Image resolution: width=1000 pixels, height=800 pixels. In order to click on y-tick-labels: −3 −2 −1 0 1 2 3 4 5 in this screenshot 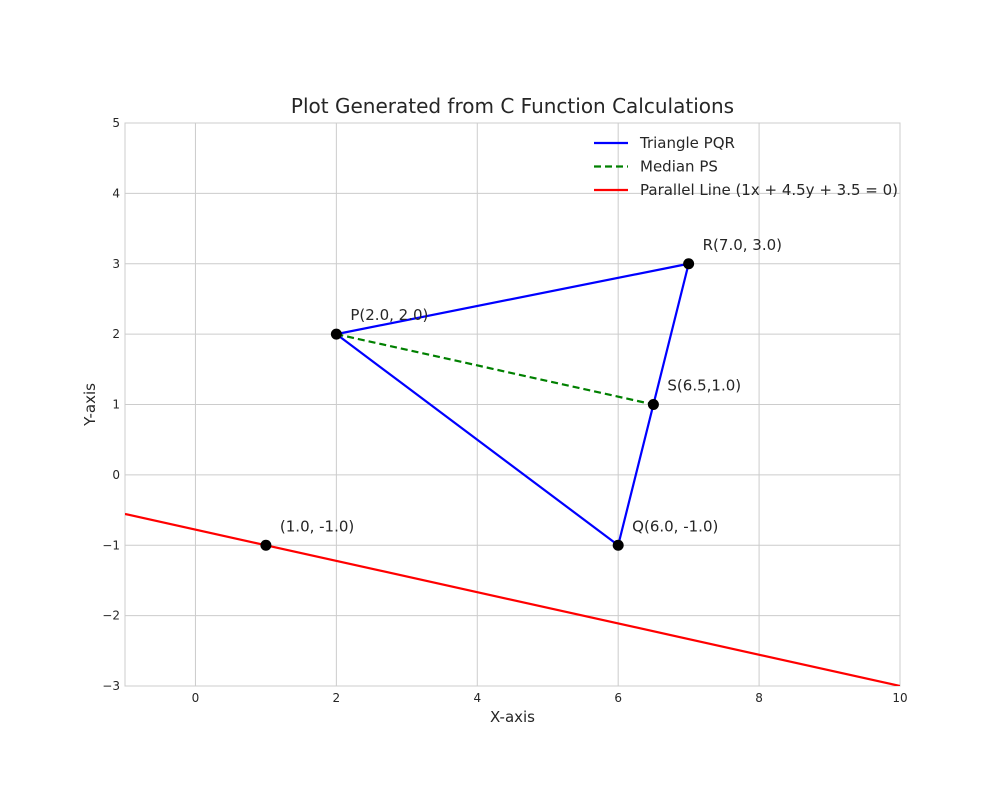, I will do `click(111, 404)`.